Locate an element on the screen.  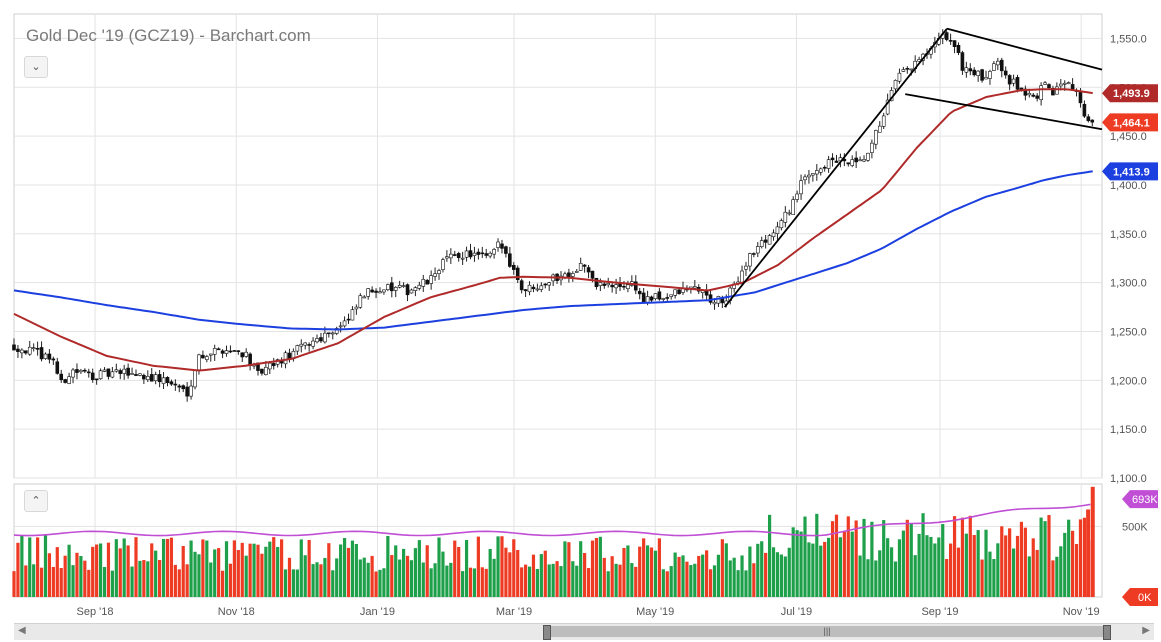
scroll-handle-right is located at coordinates (1107, 632).